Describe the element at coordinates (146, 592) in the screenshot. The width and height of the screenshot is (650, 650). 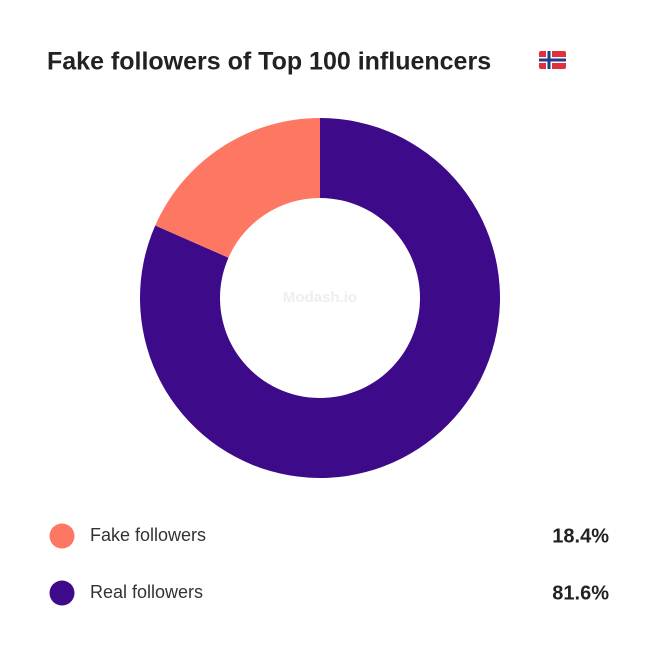
I see `legend-label: Real followers` at that location.